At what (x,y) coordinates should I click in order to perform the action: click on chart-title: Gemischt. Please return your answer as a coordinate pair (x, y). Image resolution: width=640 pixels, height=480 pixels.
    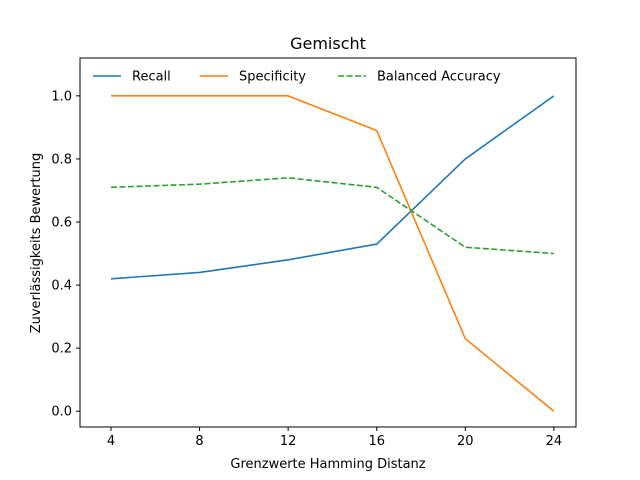
    Looking at the image, I should click on (328, 43).